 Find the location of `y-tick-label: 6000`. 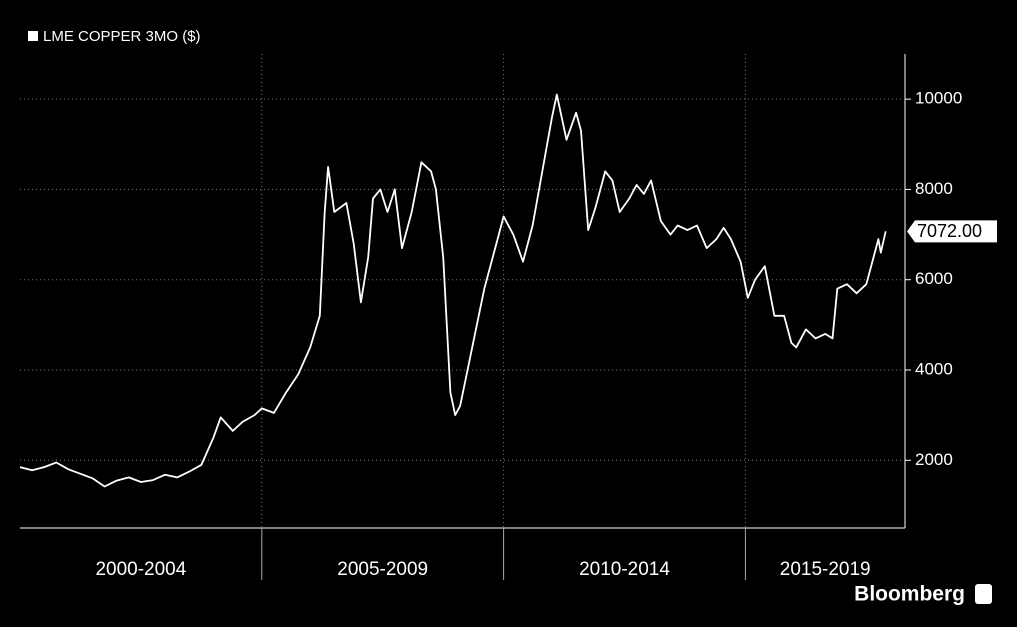

y-tick-label: 6000 is located at coordinates (934, 278).